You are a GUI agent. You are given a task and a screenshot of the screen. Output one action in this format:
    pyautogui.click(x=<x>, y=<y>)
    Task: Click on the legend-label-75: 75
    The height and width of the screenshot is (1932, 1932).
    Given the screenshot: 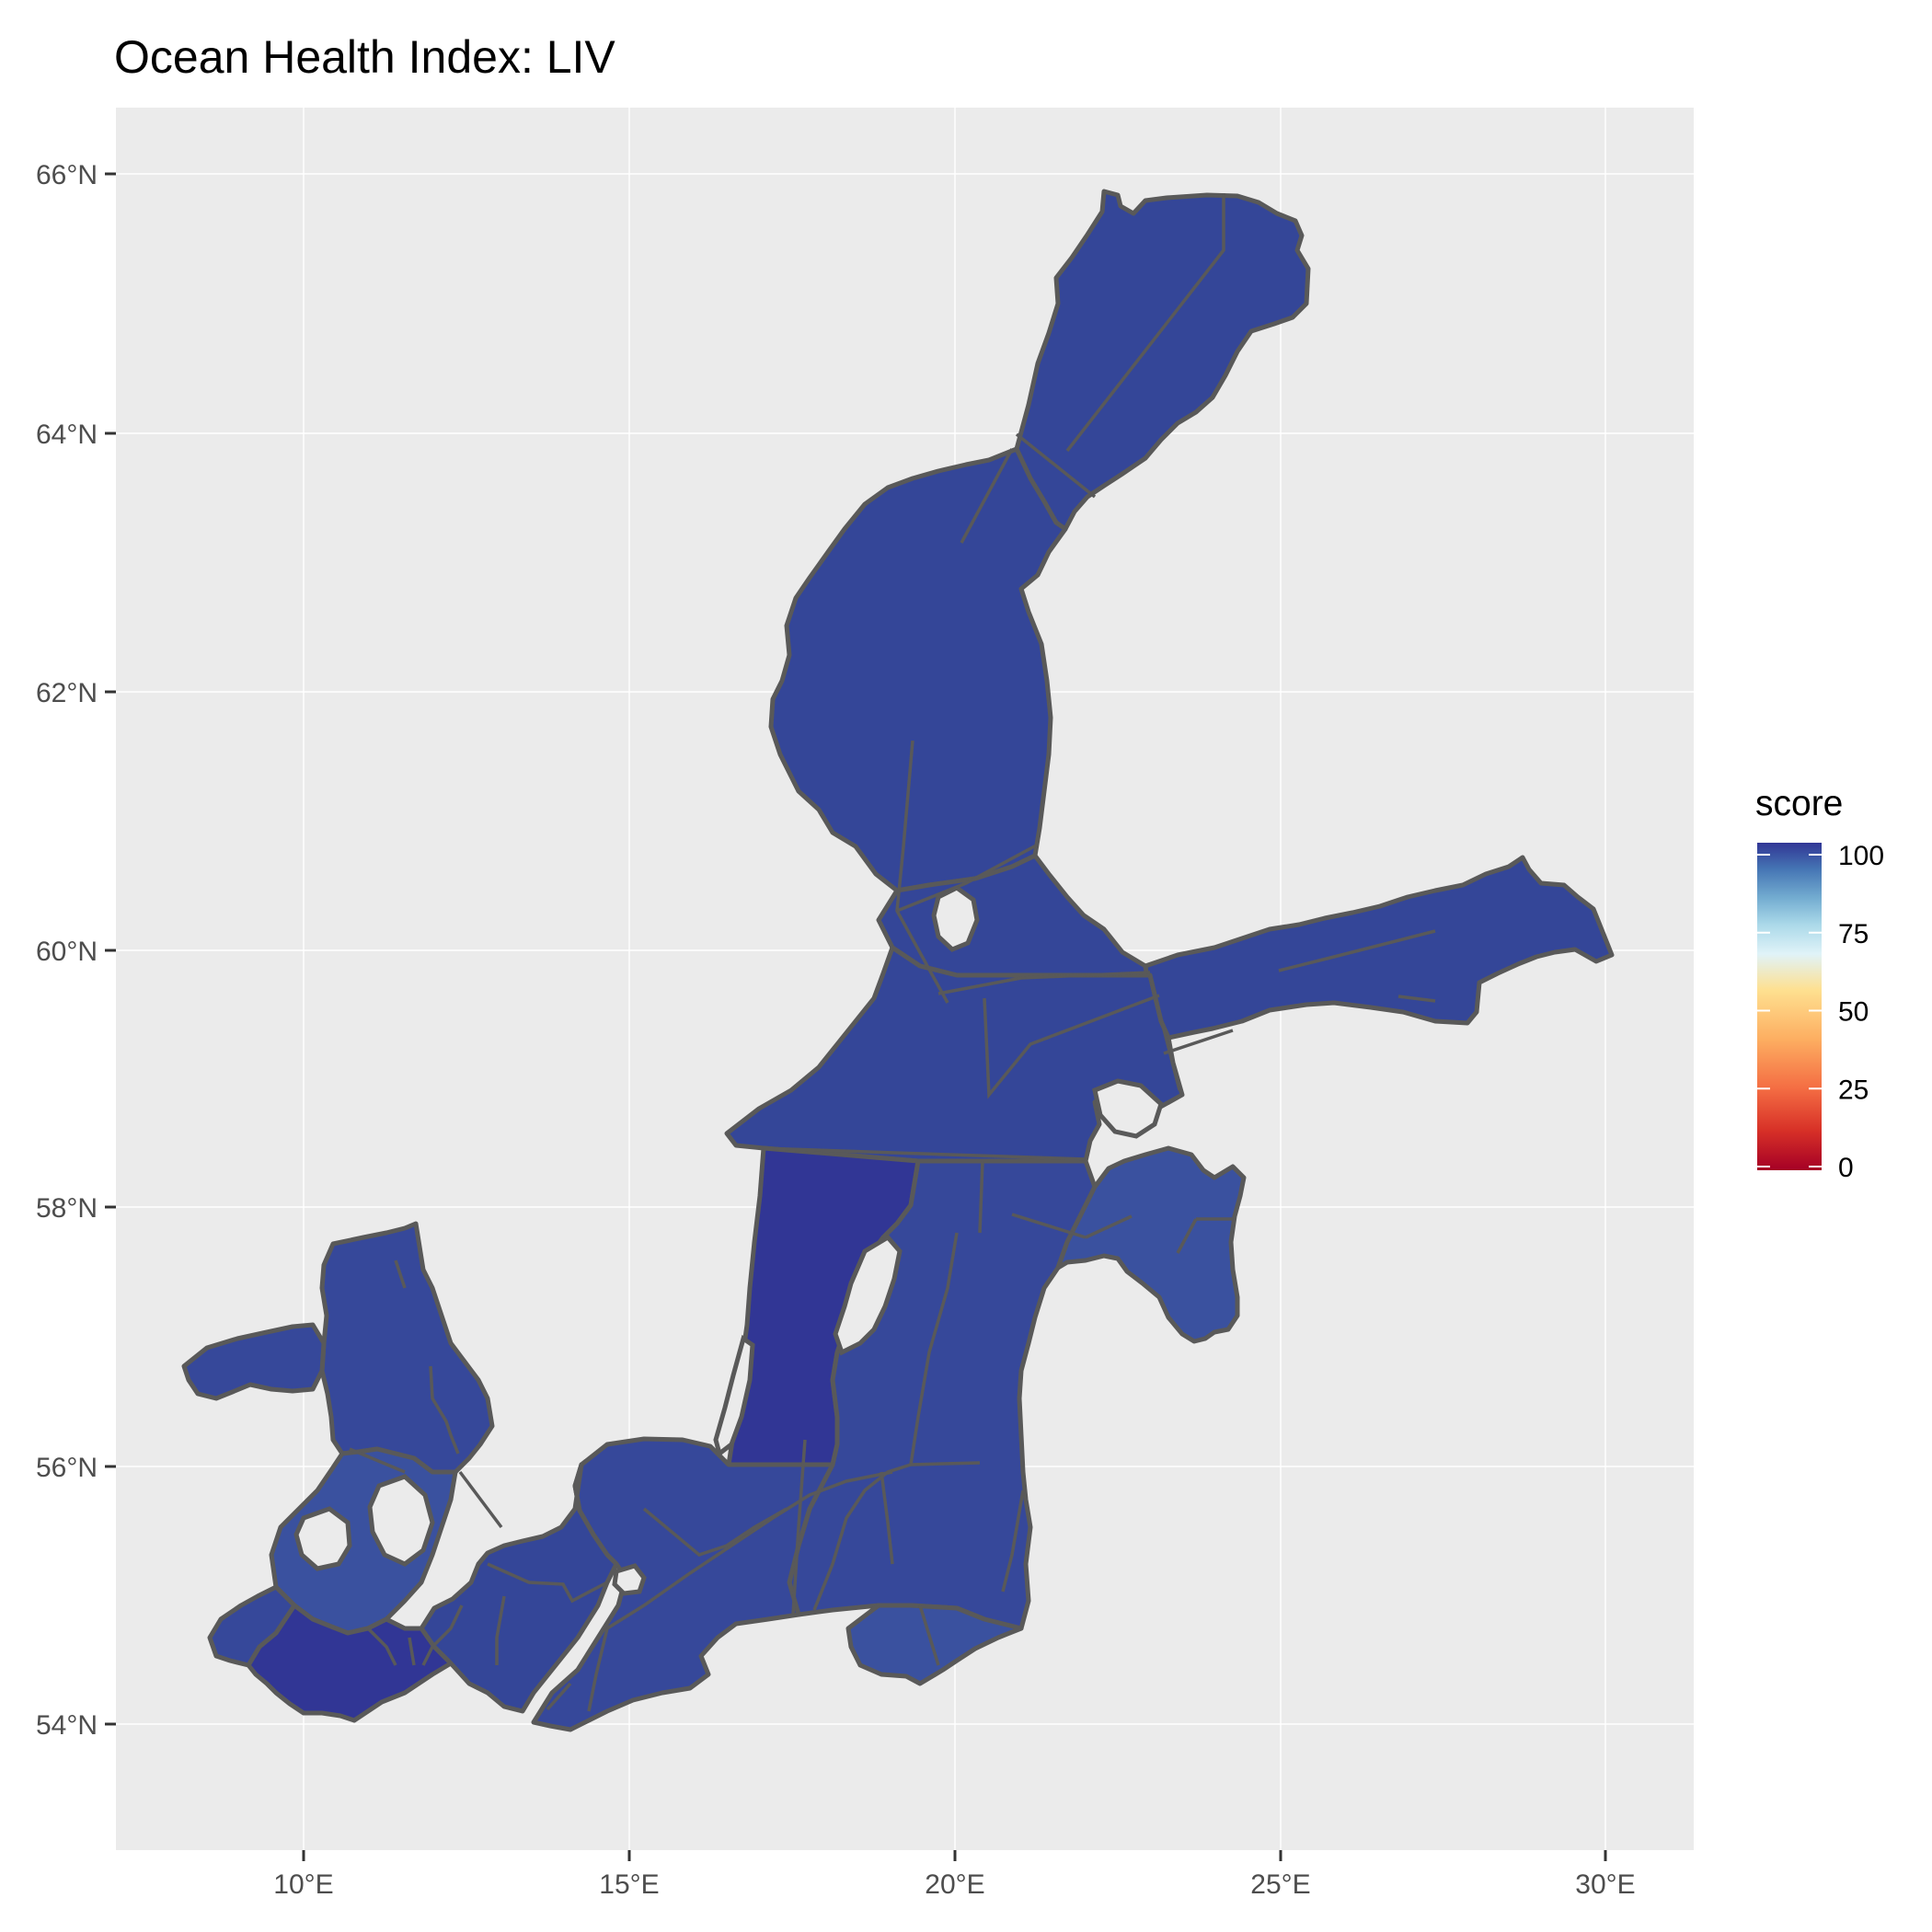 What is the action you would take?
    pyautogui.click(x=1853, y=934)
    